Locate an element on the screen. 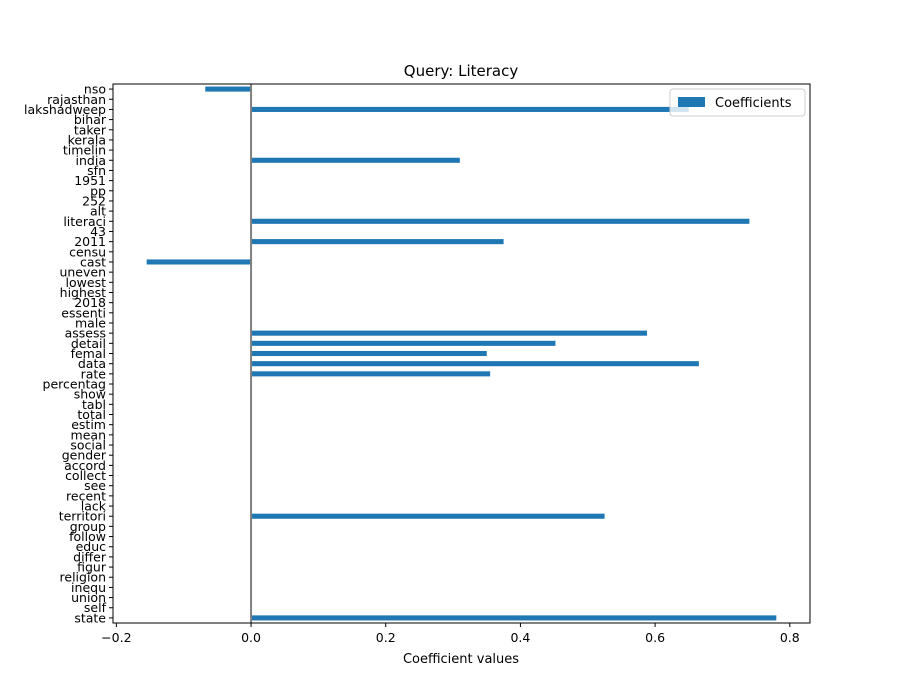 Image resolution: width=900 pixels, height=700 pixels. y-tick-label: group is located at coordinates (88, 526).